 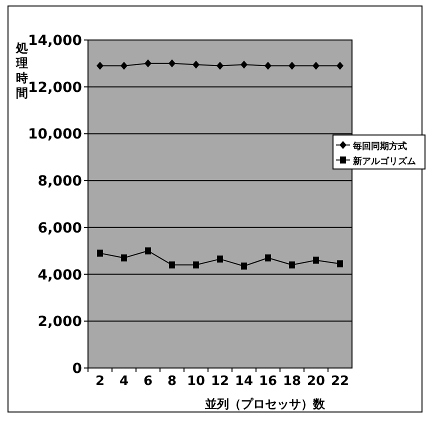 What do you see at coordinates (100, 381) in the screenshot?
I see `x-tick-label: 2` at bounding box center [100, 381].